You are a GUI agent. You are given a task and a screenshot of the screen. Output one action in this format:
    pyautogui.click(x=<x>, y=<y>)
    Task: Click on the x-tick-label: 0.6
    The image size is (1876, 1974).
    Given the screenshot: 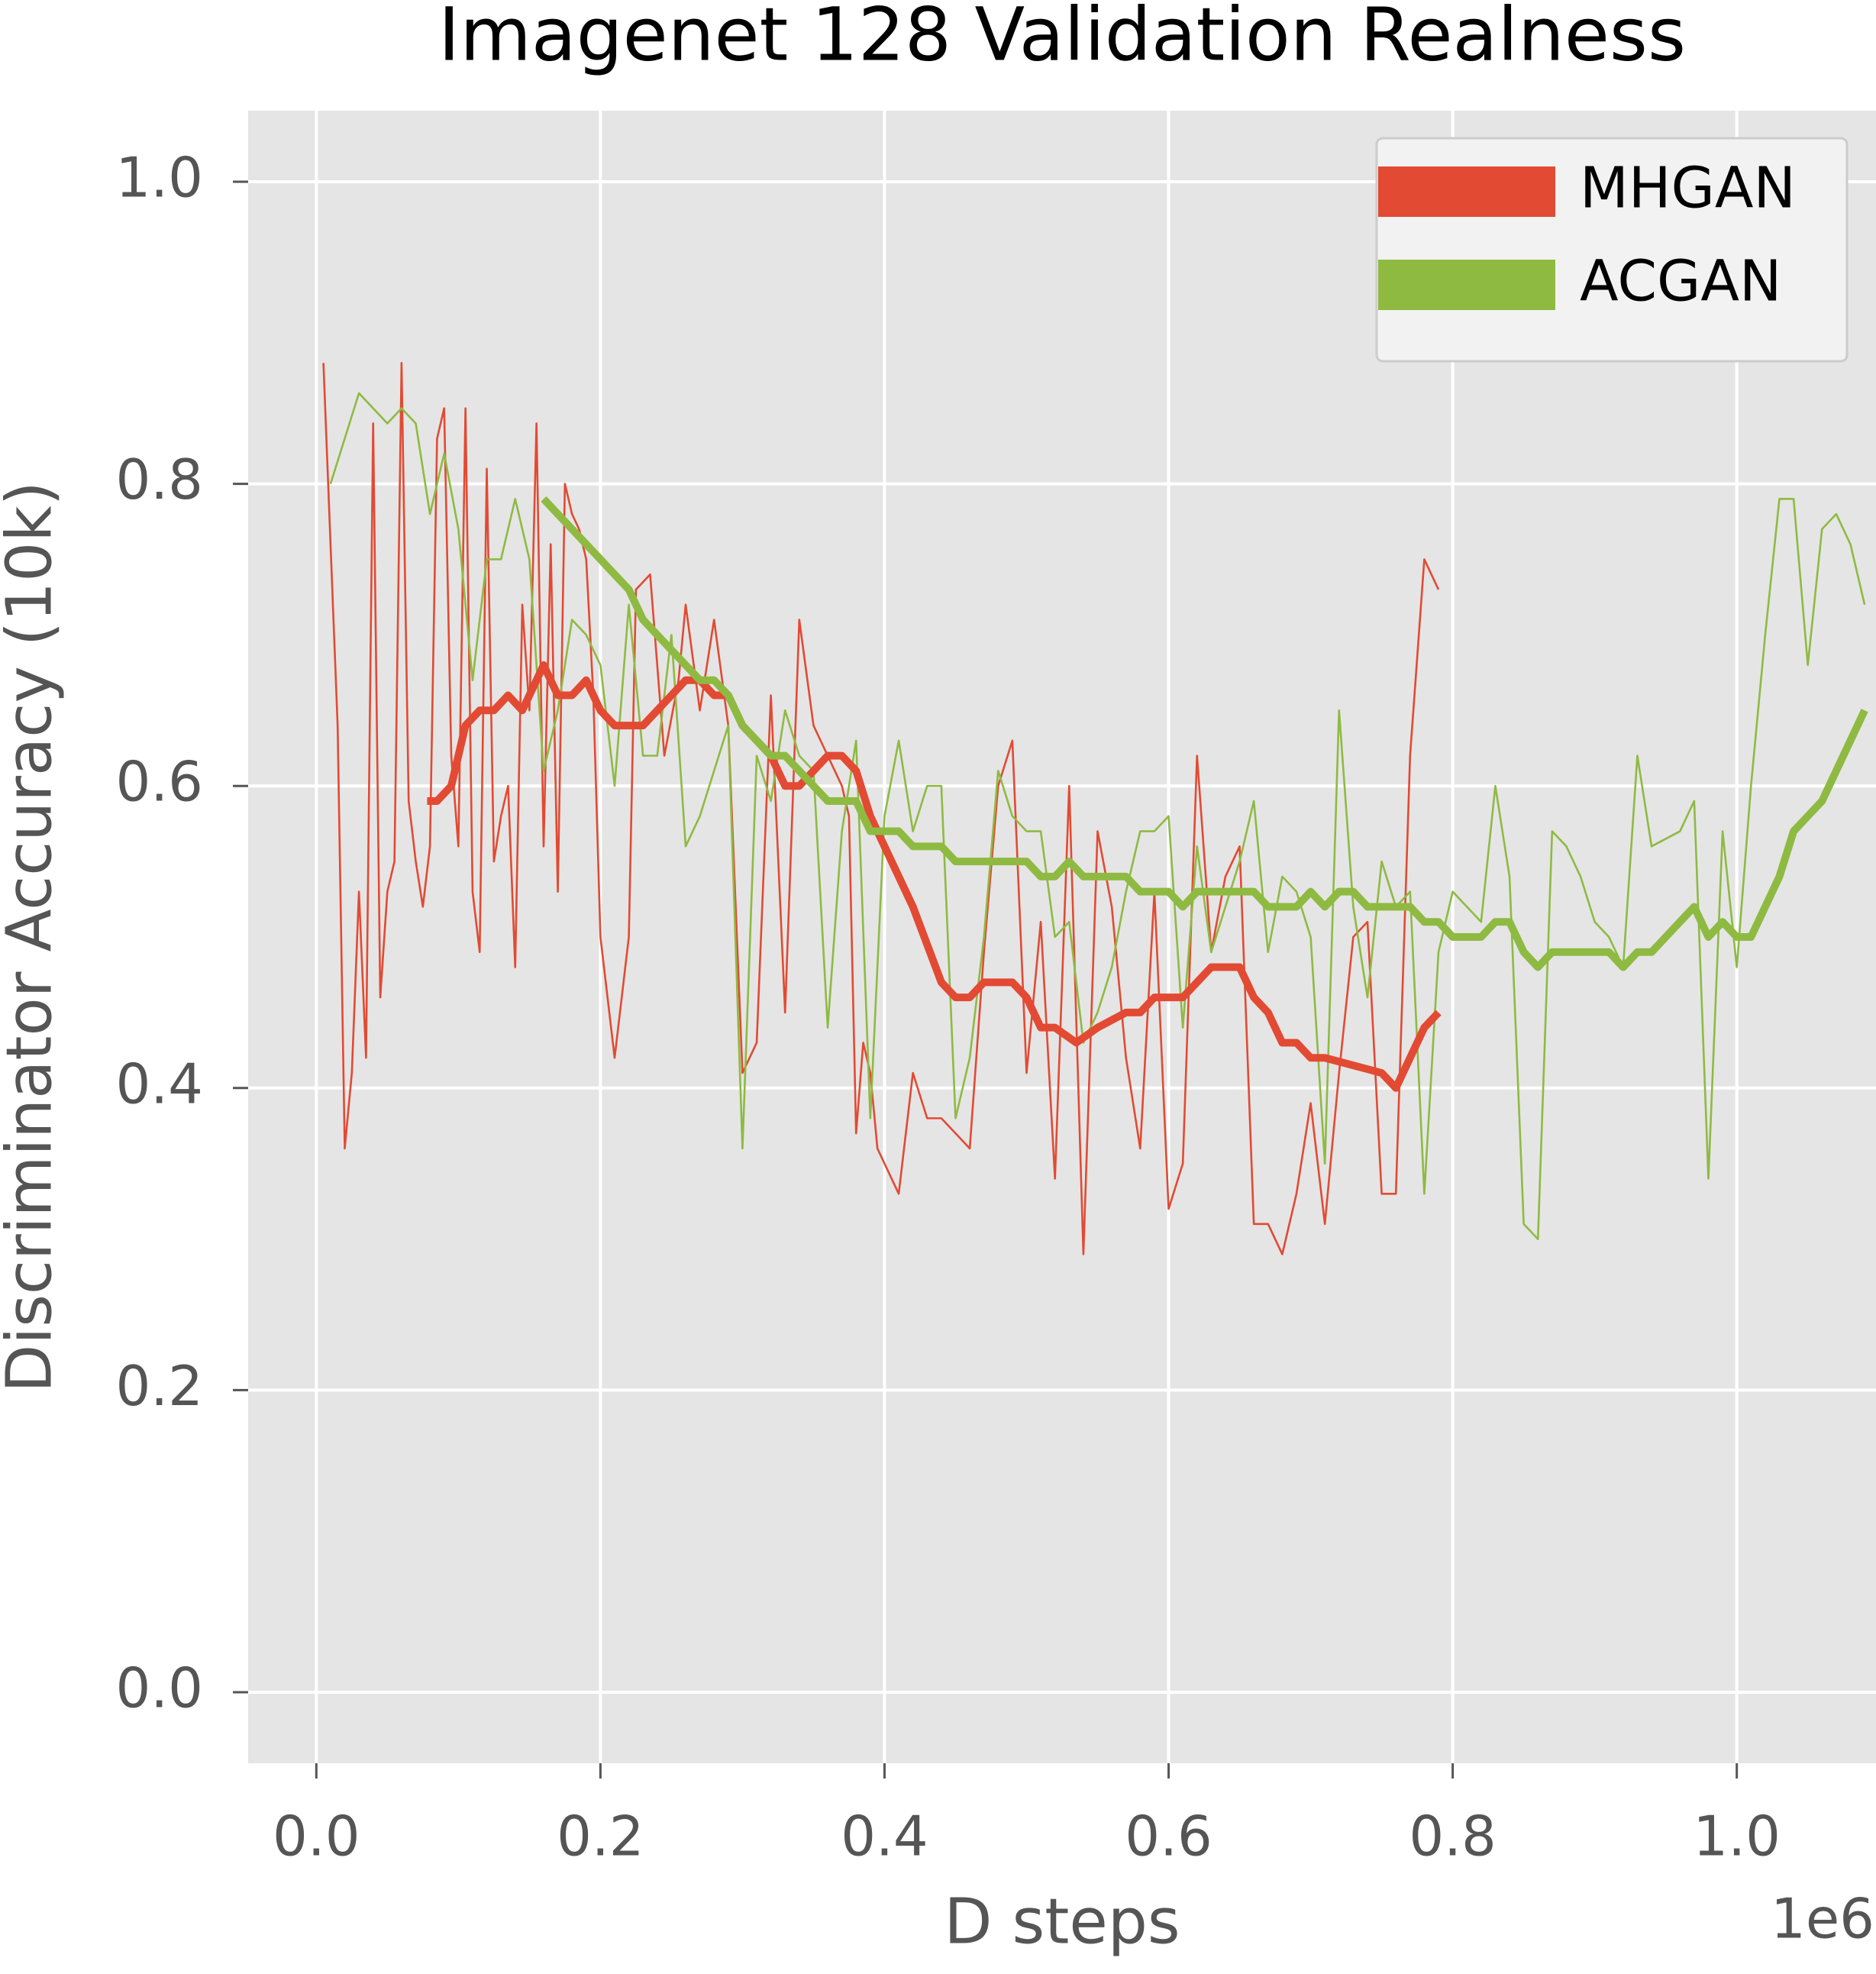 What is the action you would take?
    pyautogui.click(x=1168, y=1836)
    